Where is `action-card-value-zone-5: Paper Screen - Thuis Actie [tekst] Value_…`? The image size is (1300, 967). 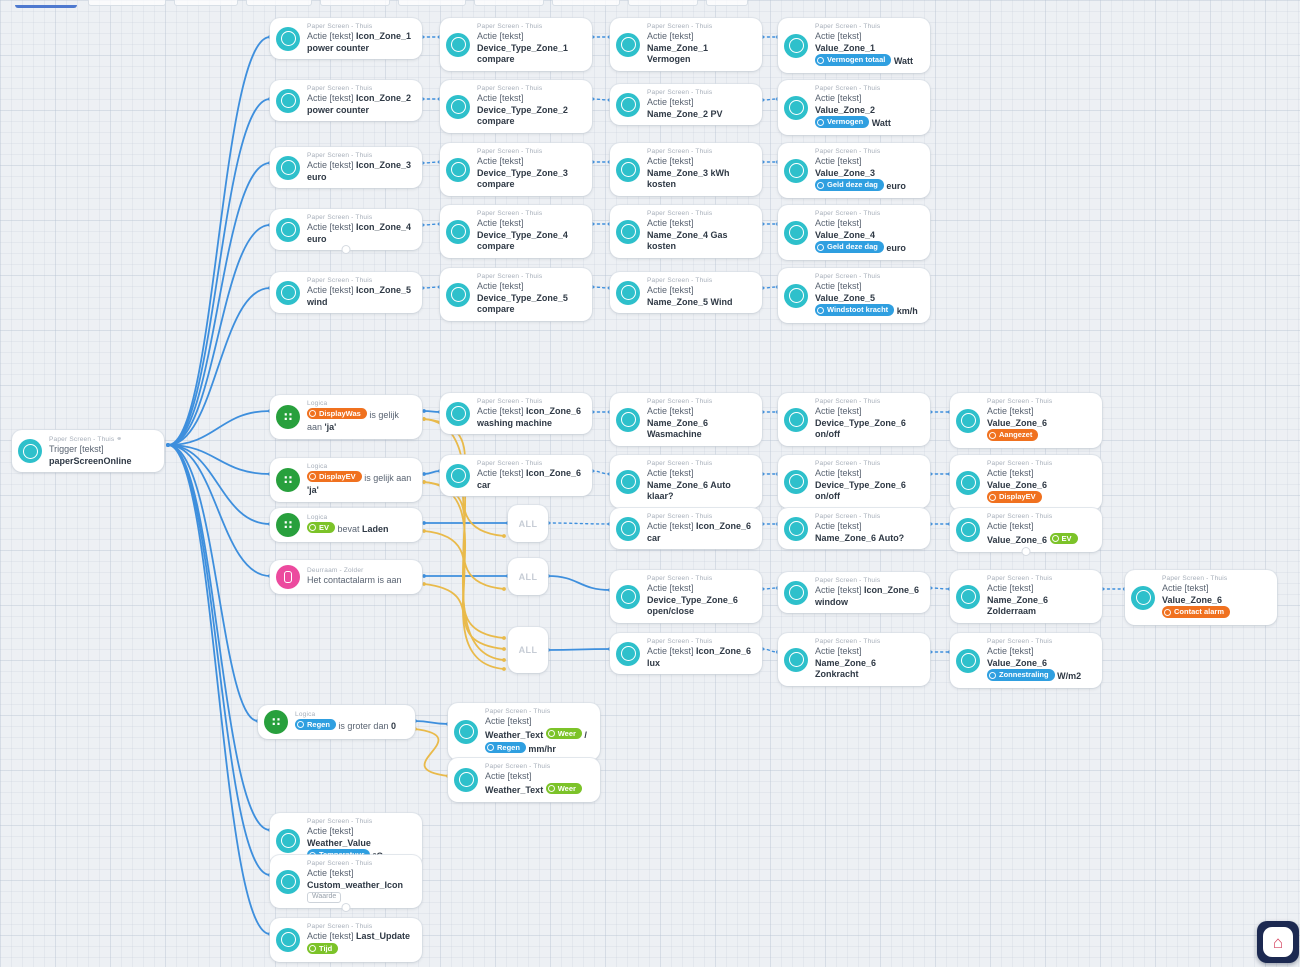 action-card-value-zone-5: Paper Screen - Thuis Actie [tekst] Value_… is located at coordinates (854, 296).